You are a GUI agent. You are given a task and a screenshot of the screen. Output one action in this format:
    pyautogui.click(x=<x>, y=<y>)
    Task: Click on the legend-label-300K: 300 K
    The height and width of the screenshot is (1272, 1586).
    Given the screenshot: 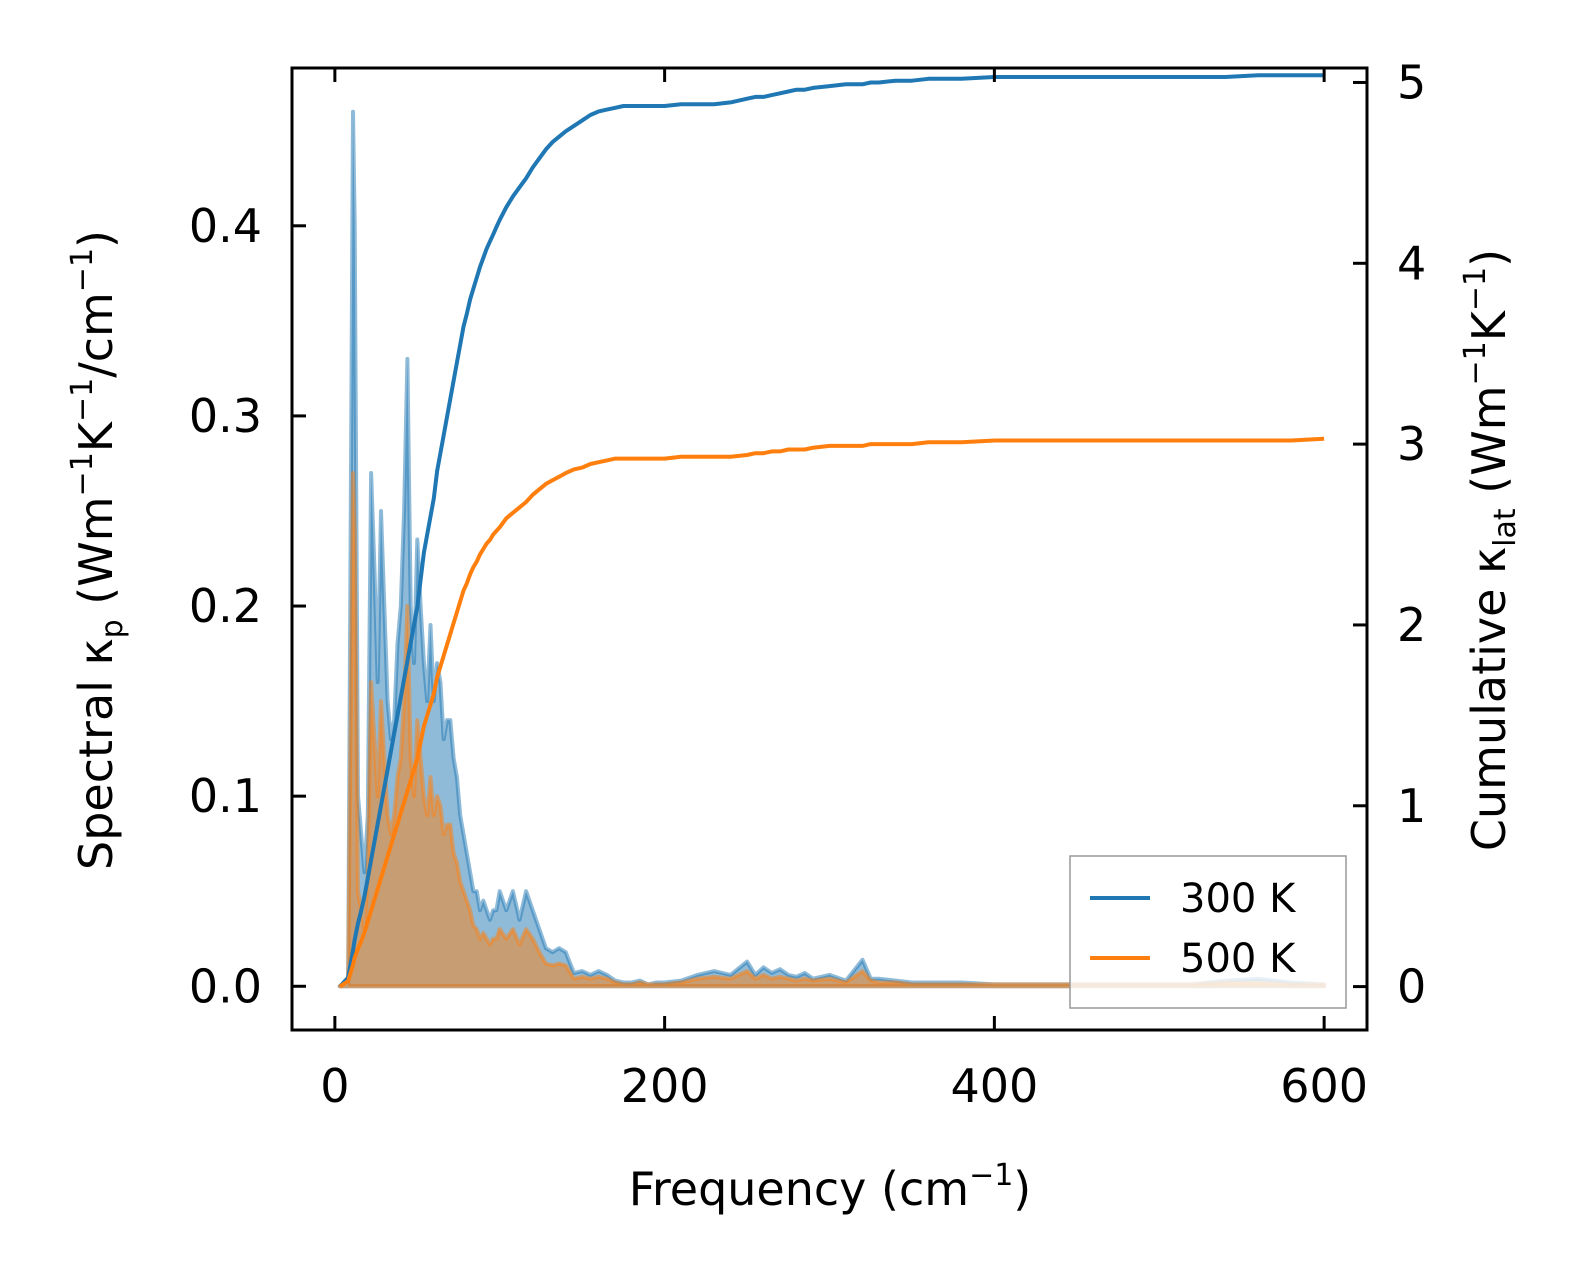 What is the action you would take?
    pyautogui.click(x=1238, y=899)
    